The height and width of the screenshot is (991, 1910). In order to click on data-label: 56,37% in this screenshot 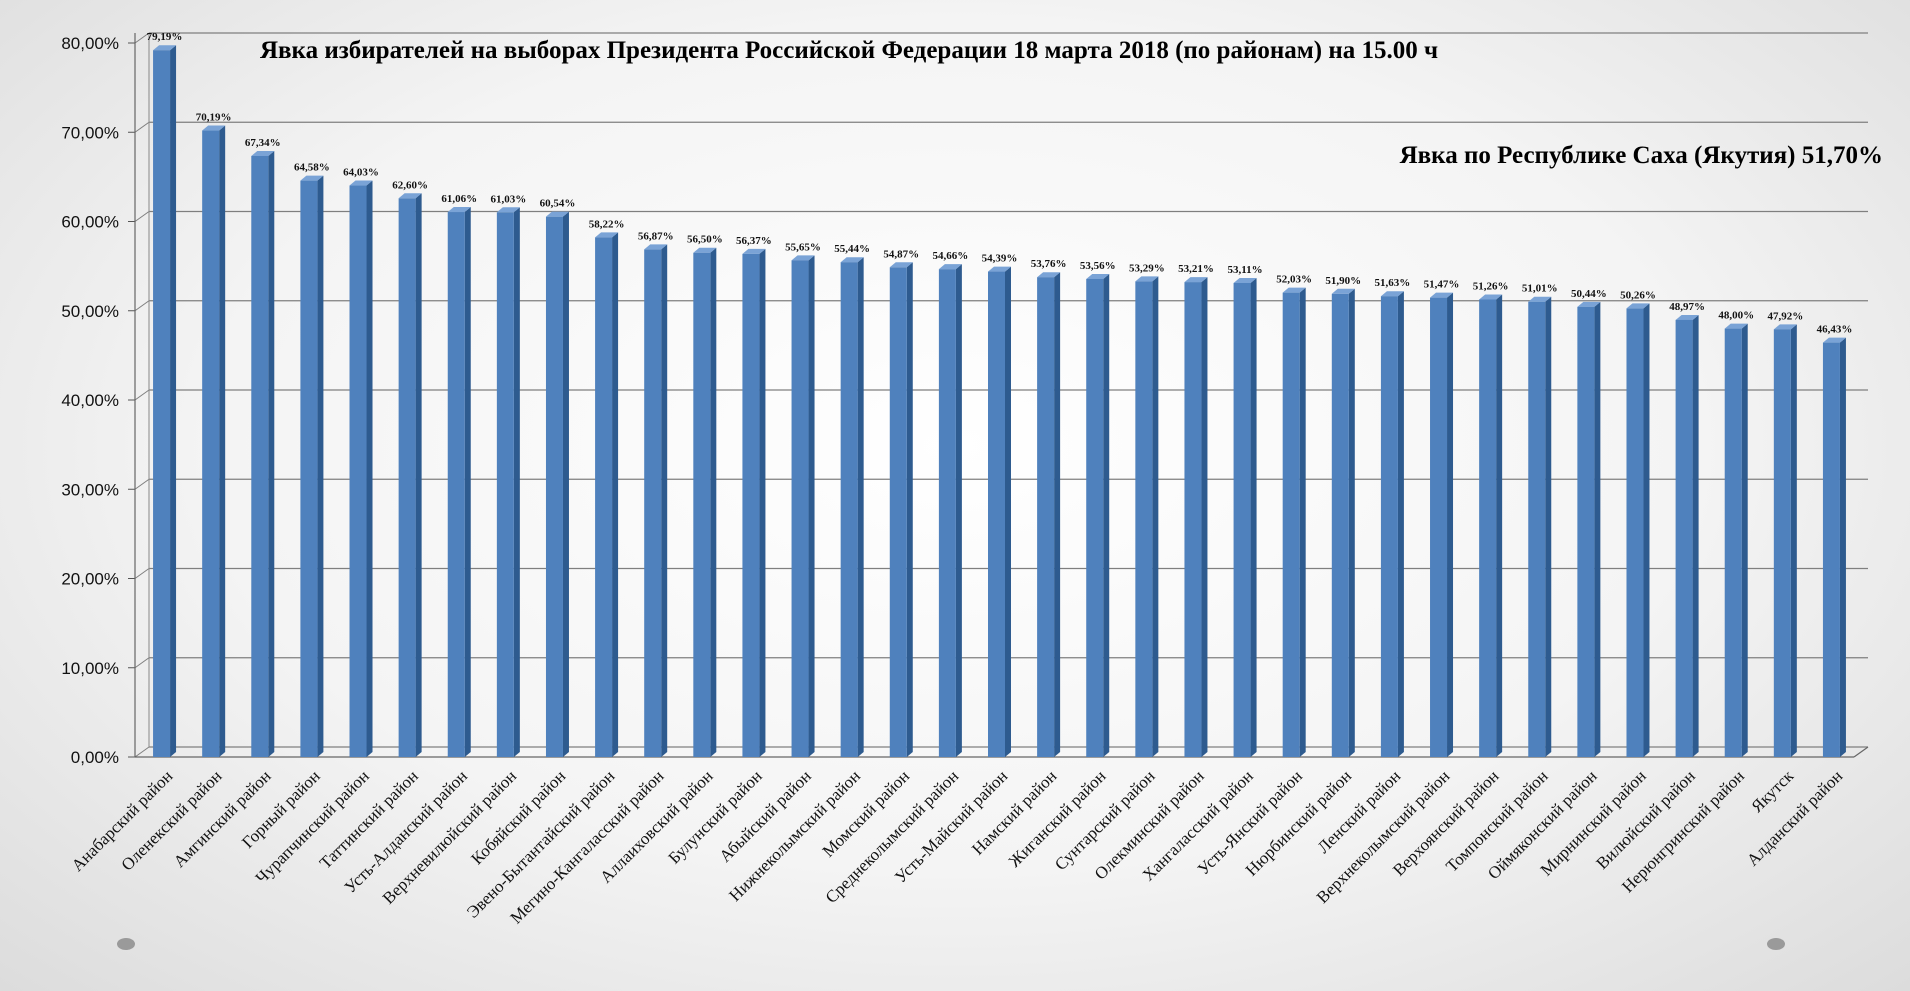, I will do `click(754, 241)`.